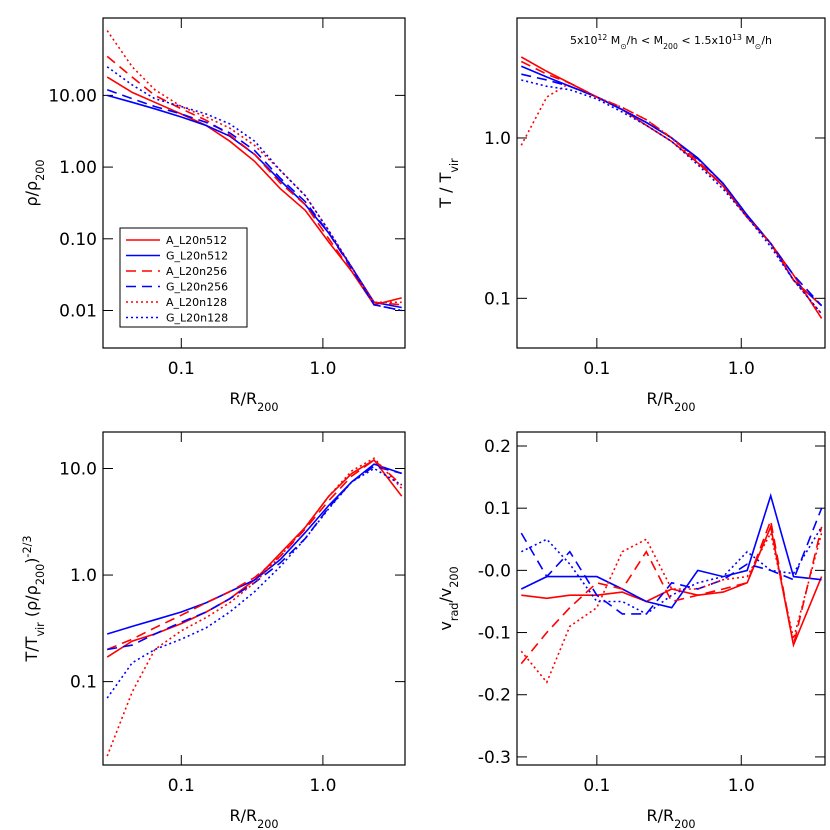 This screenshot has height=830, width=830. Describe the element at coordinates (78, 240) in the screenshot. I see `y-tick-label: 0.10` at that location.